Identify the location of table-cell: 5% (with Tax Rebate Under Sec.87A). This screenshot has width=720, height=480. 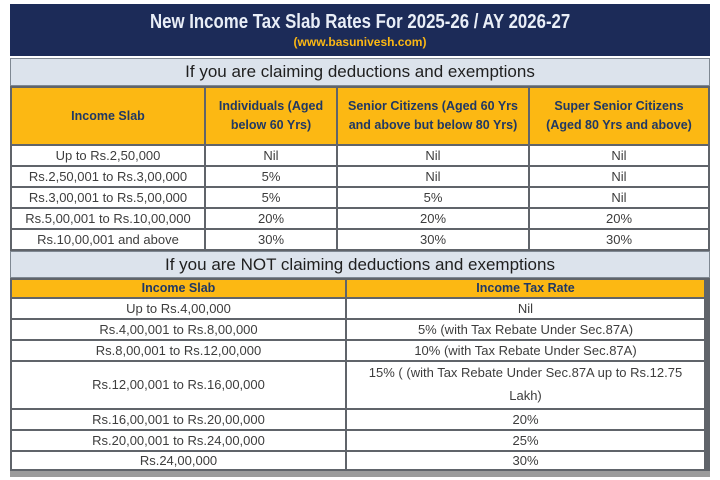
(525, 329).